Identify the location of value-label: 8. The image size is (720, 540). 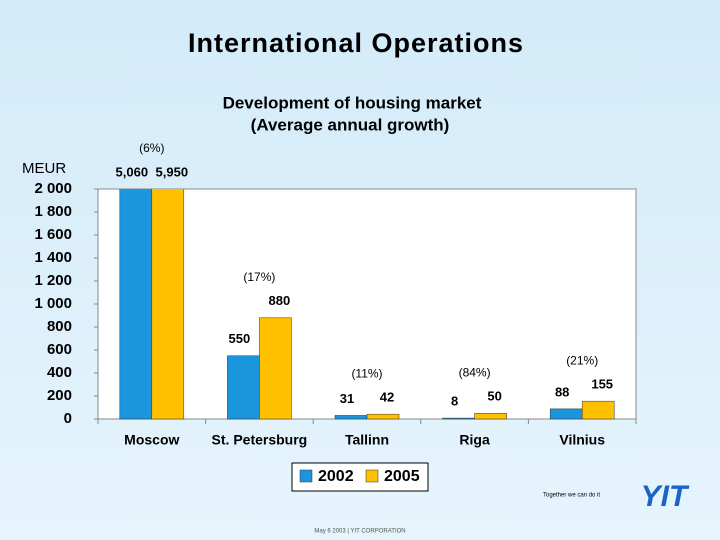
(454, 401).